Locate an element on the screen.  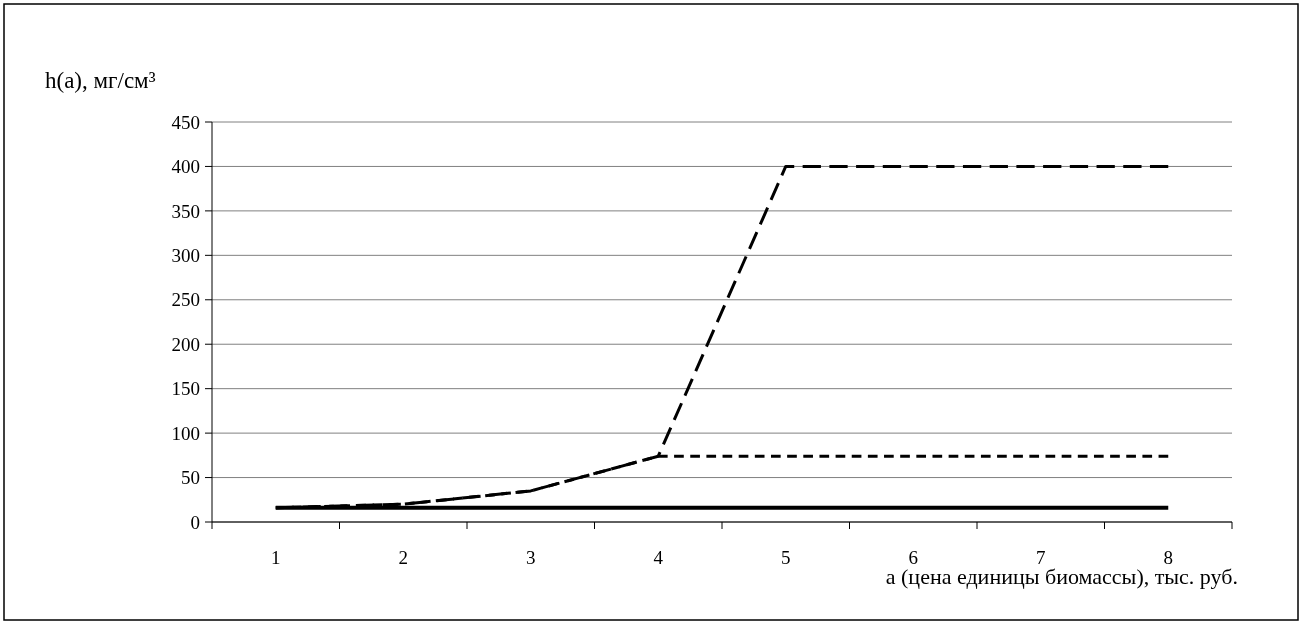
y-axis-title: h(a), мг/см³ is located at coordinates (100, 80).